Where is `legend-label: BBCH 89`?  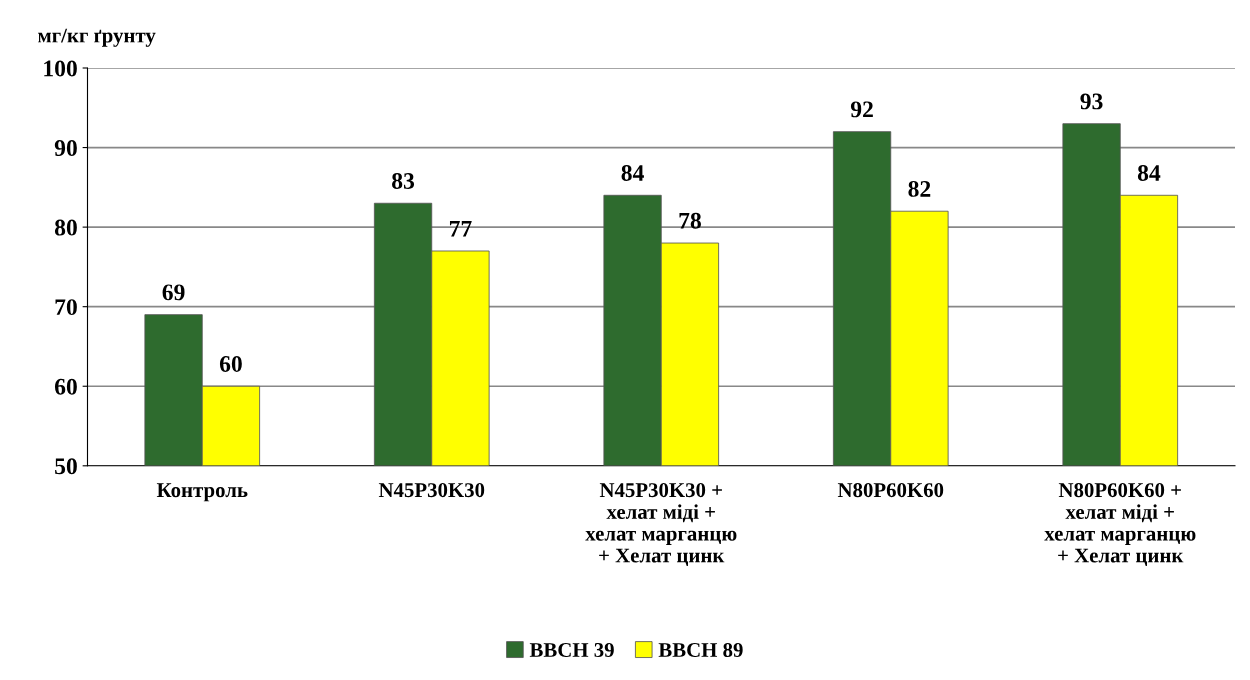
legend-label: BBCH 89 is located at coordinates (700, 650).